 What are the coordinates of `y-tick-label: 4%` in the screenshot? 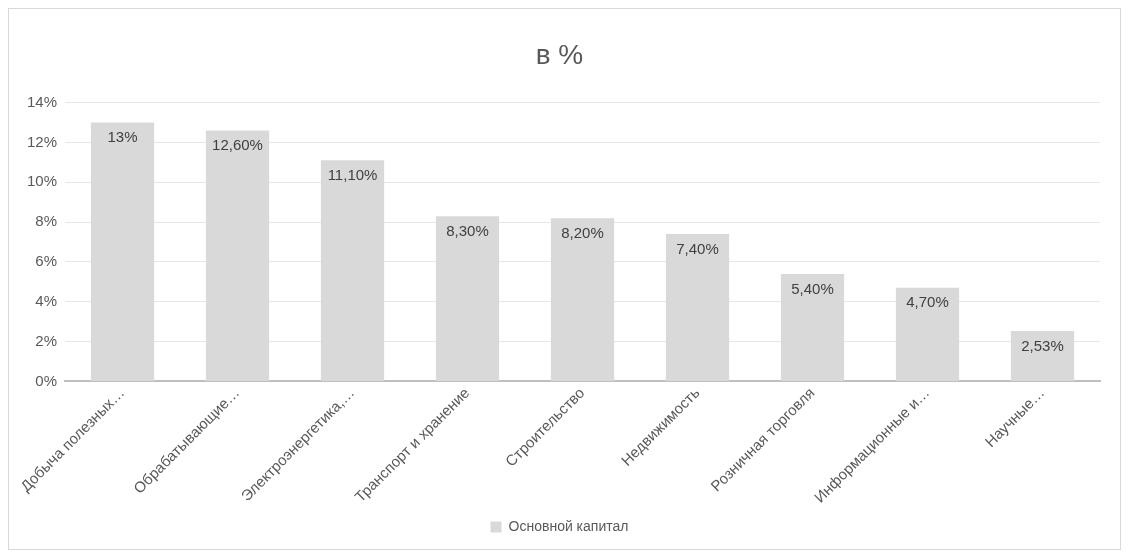 It's located at (46, 300).